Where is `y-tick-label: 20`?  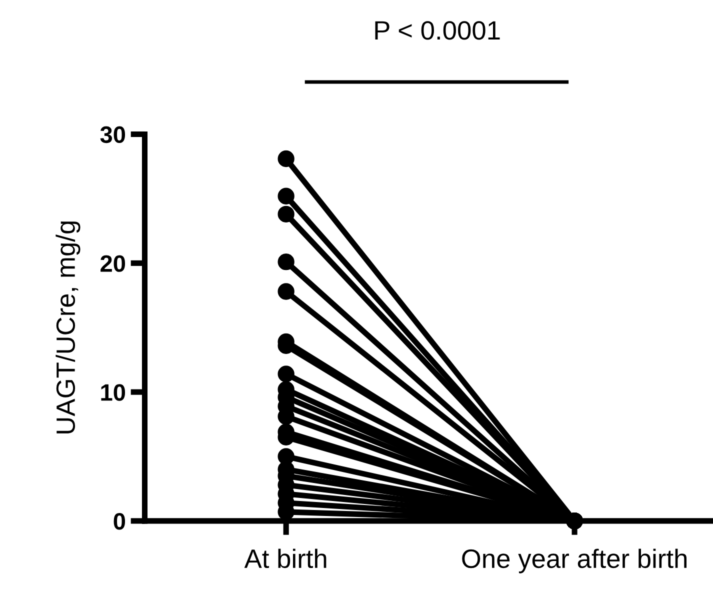 y-tick-label: 20 is located at coordinates (113, 263).